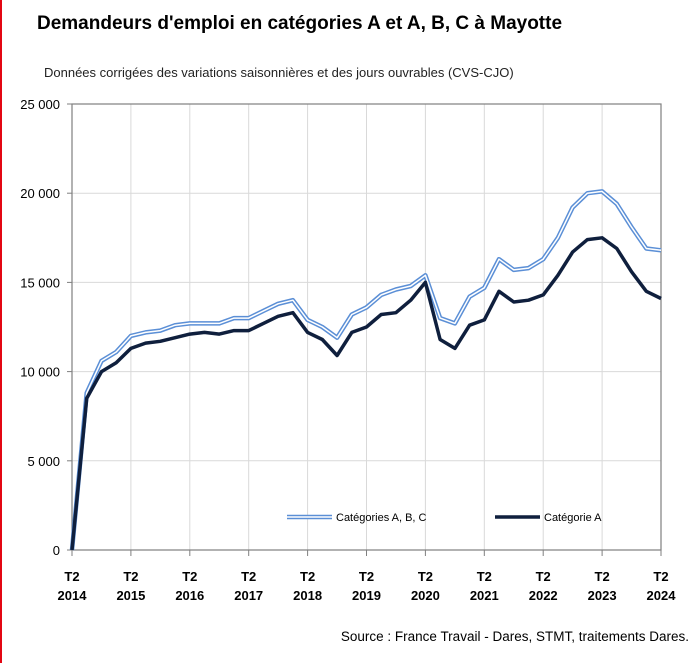  Describe the element at coordinates (248, 595) in the screenshot. I see `x-tick-label-year: 2017` at that location.